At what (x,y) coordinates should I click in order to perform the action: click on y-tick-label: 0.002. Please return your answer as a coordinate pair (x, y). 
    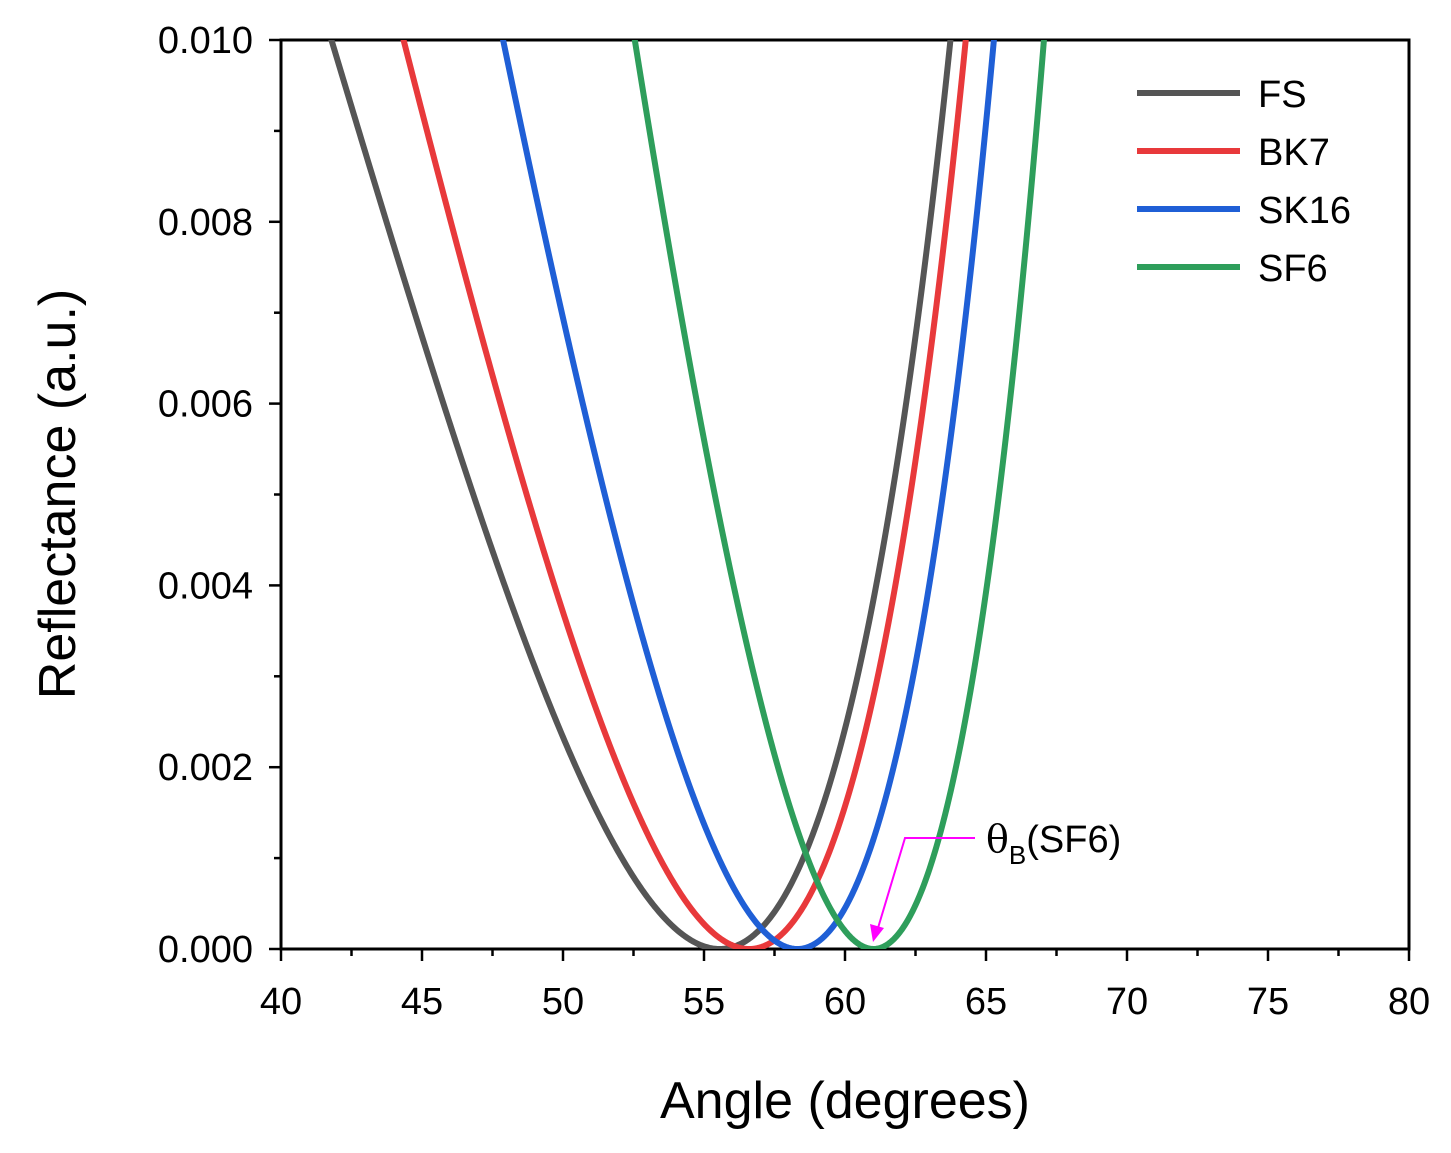
    Looking at the image, I should click on (205, 768).